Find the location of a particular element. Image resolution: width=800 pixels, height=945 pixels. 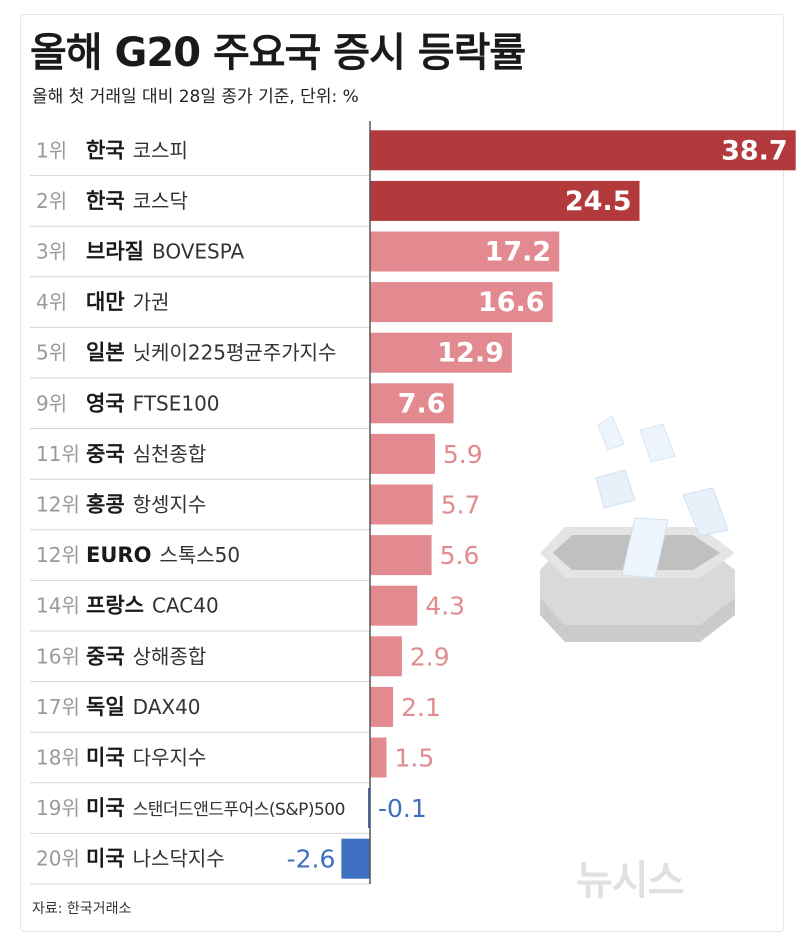

rank-label: 19위 is located at coordinates (58, 808).